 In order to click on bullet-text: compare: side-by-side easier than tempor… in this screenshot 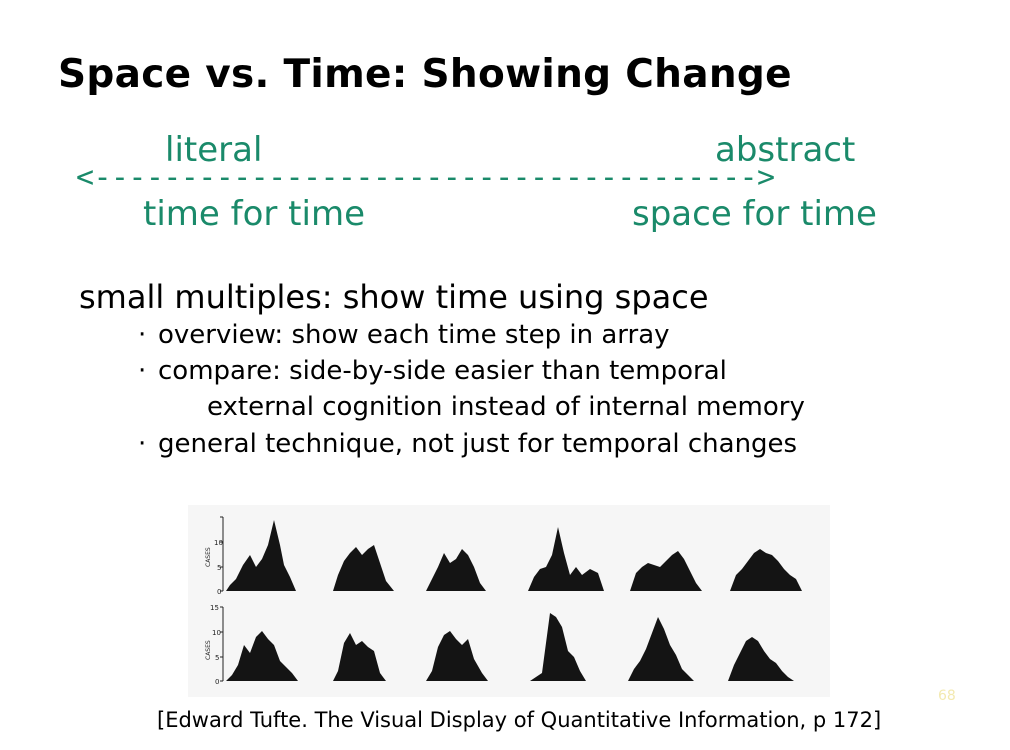, I will do `click(442, 371)`.